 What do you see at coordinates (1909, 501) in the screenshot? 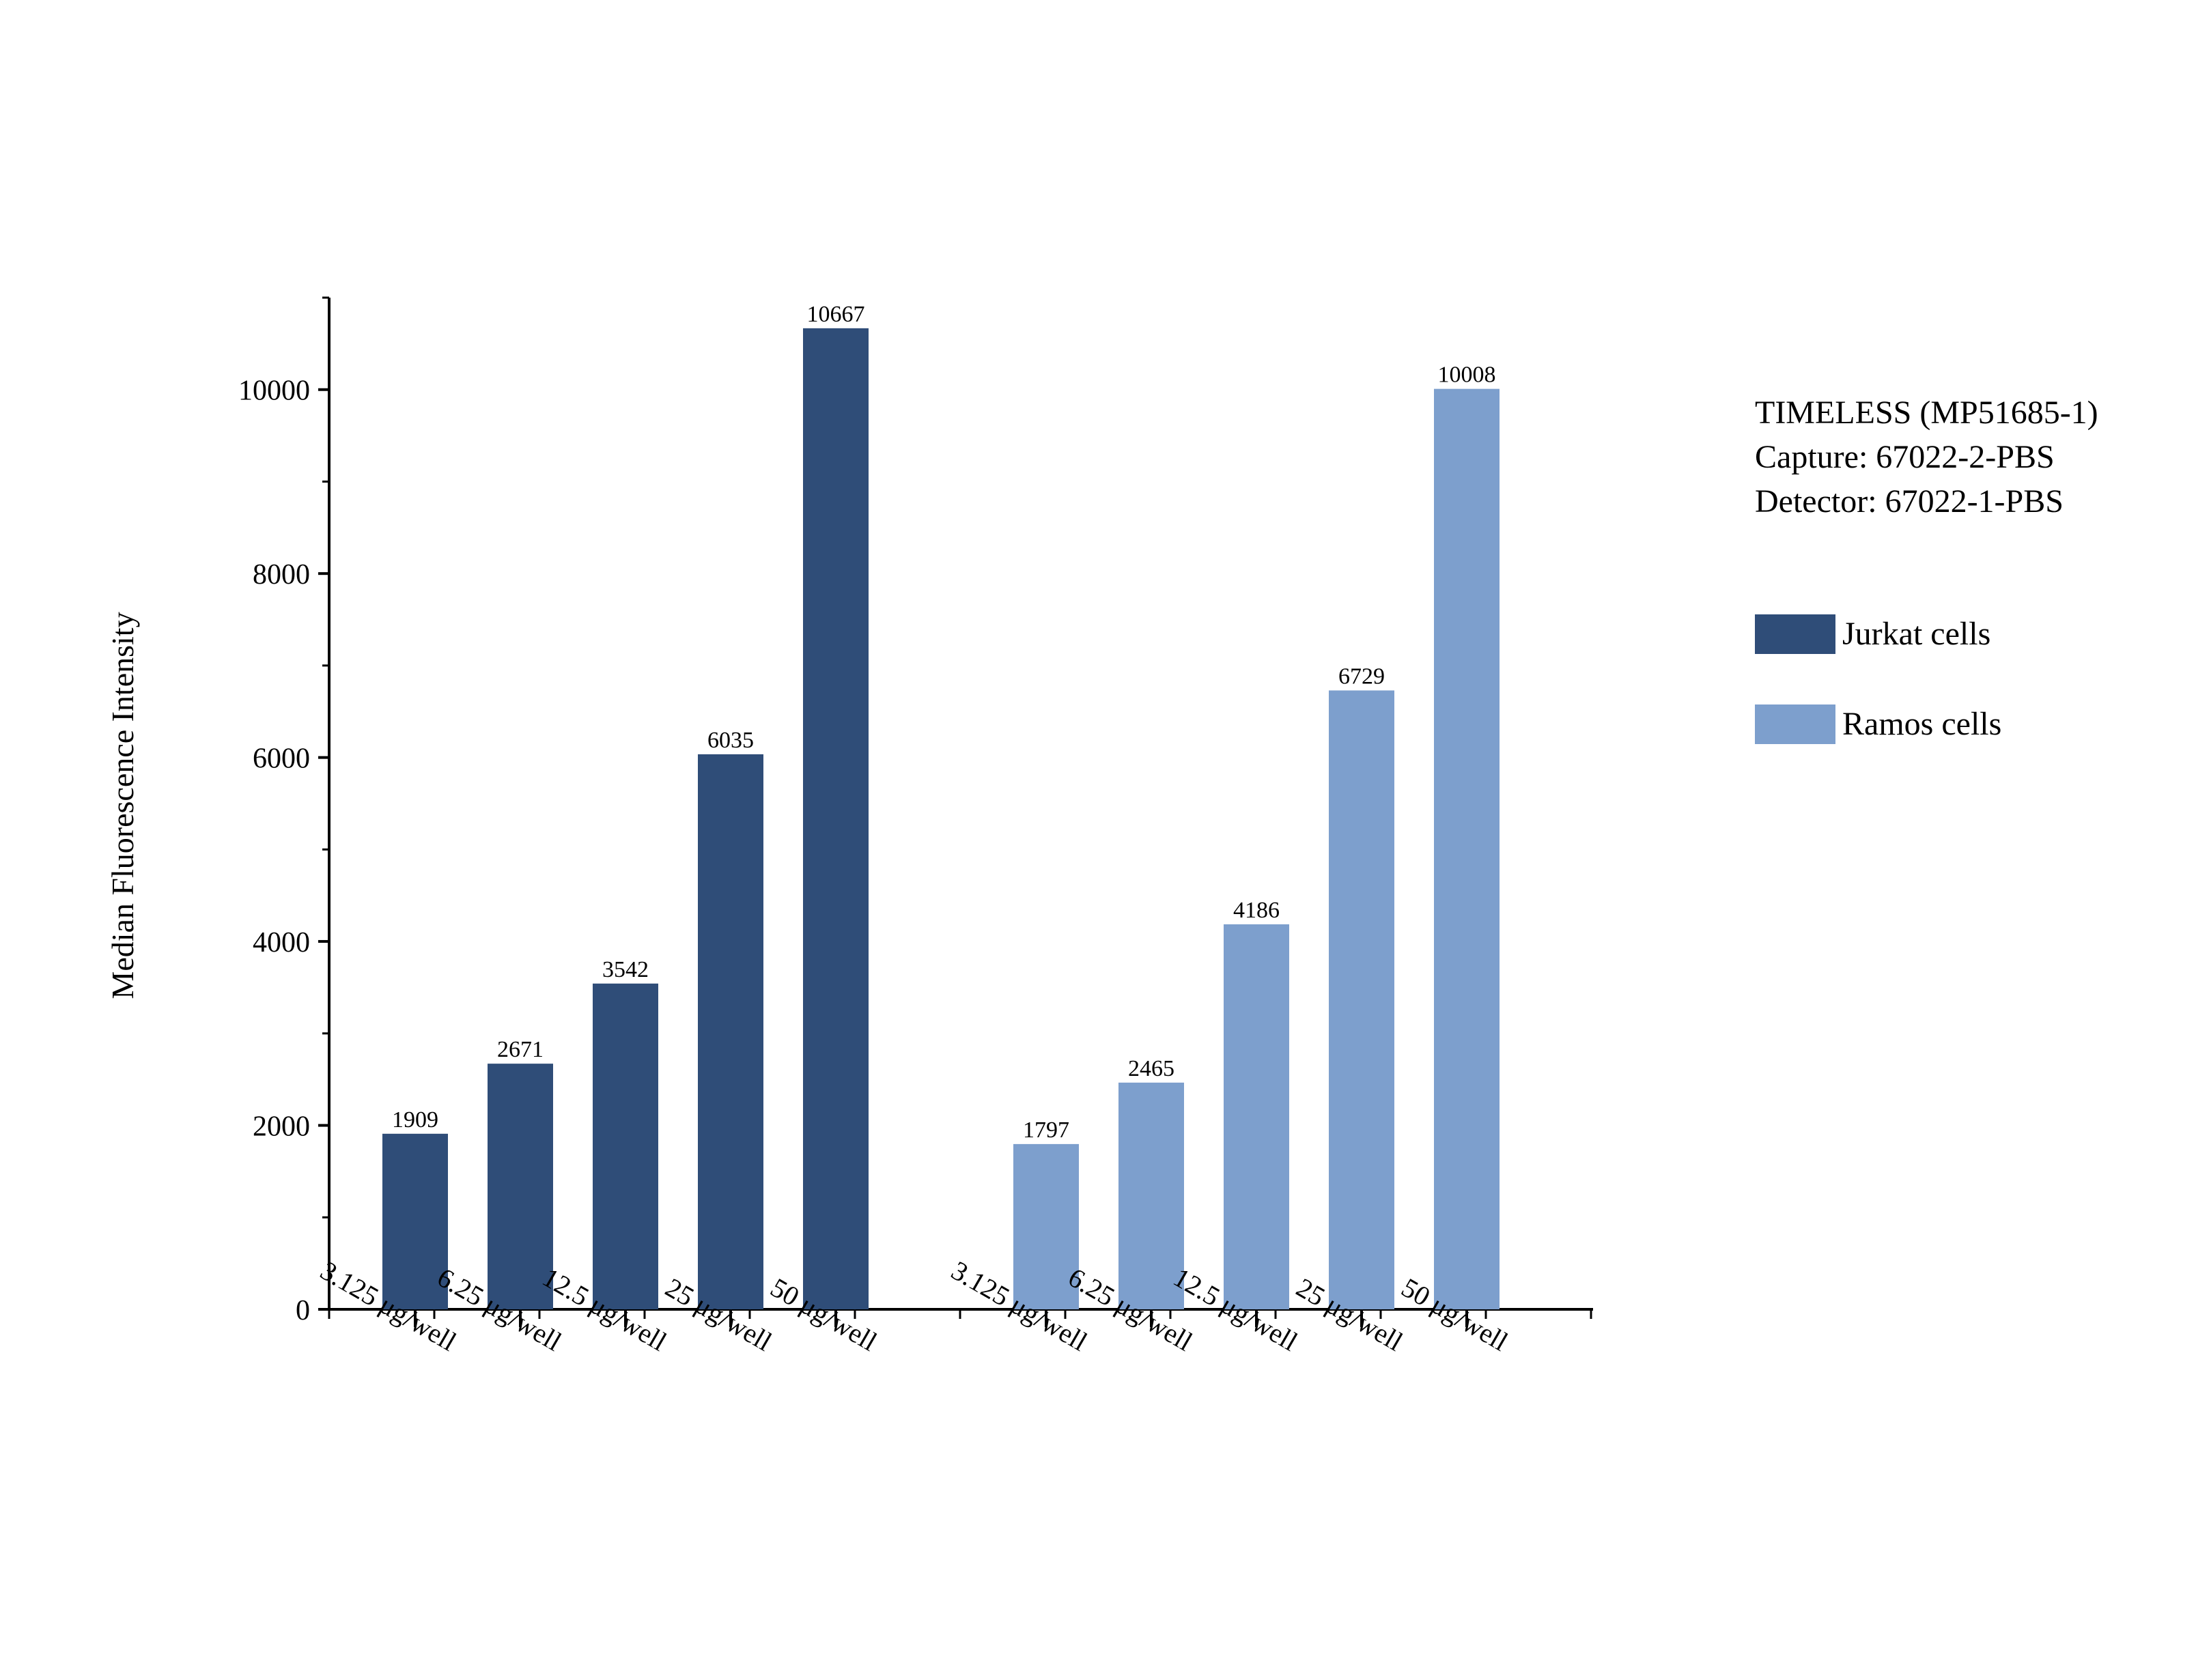
I see `info-detector: Detector: 67022-1-PBS` at bounding box center [1909, 501].